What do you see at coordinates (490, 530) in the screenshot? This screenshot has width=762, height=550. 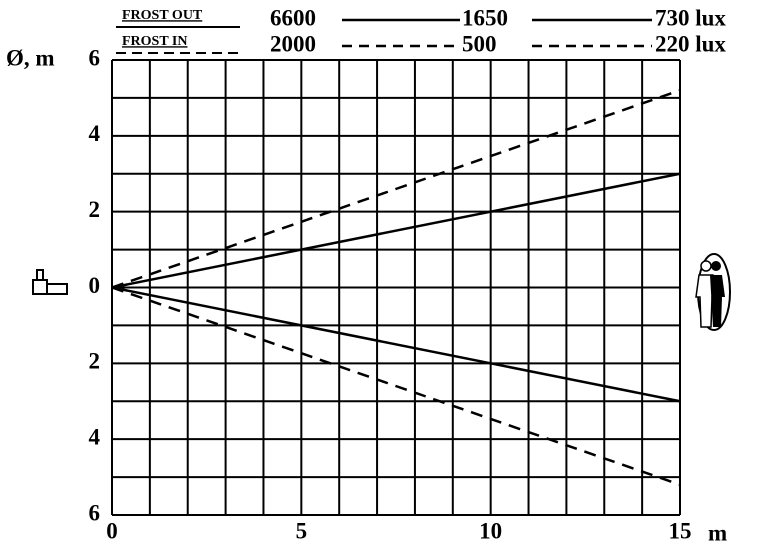 I see `x-tick-label: 10` at bounding box center [490, 530].